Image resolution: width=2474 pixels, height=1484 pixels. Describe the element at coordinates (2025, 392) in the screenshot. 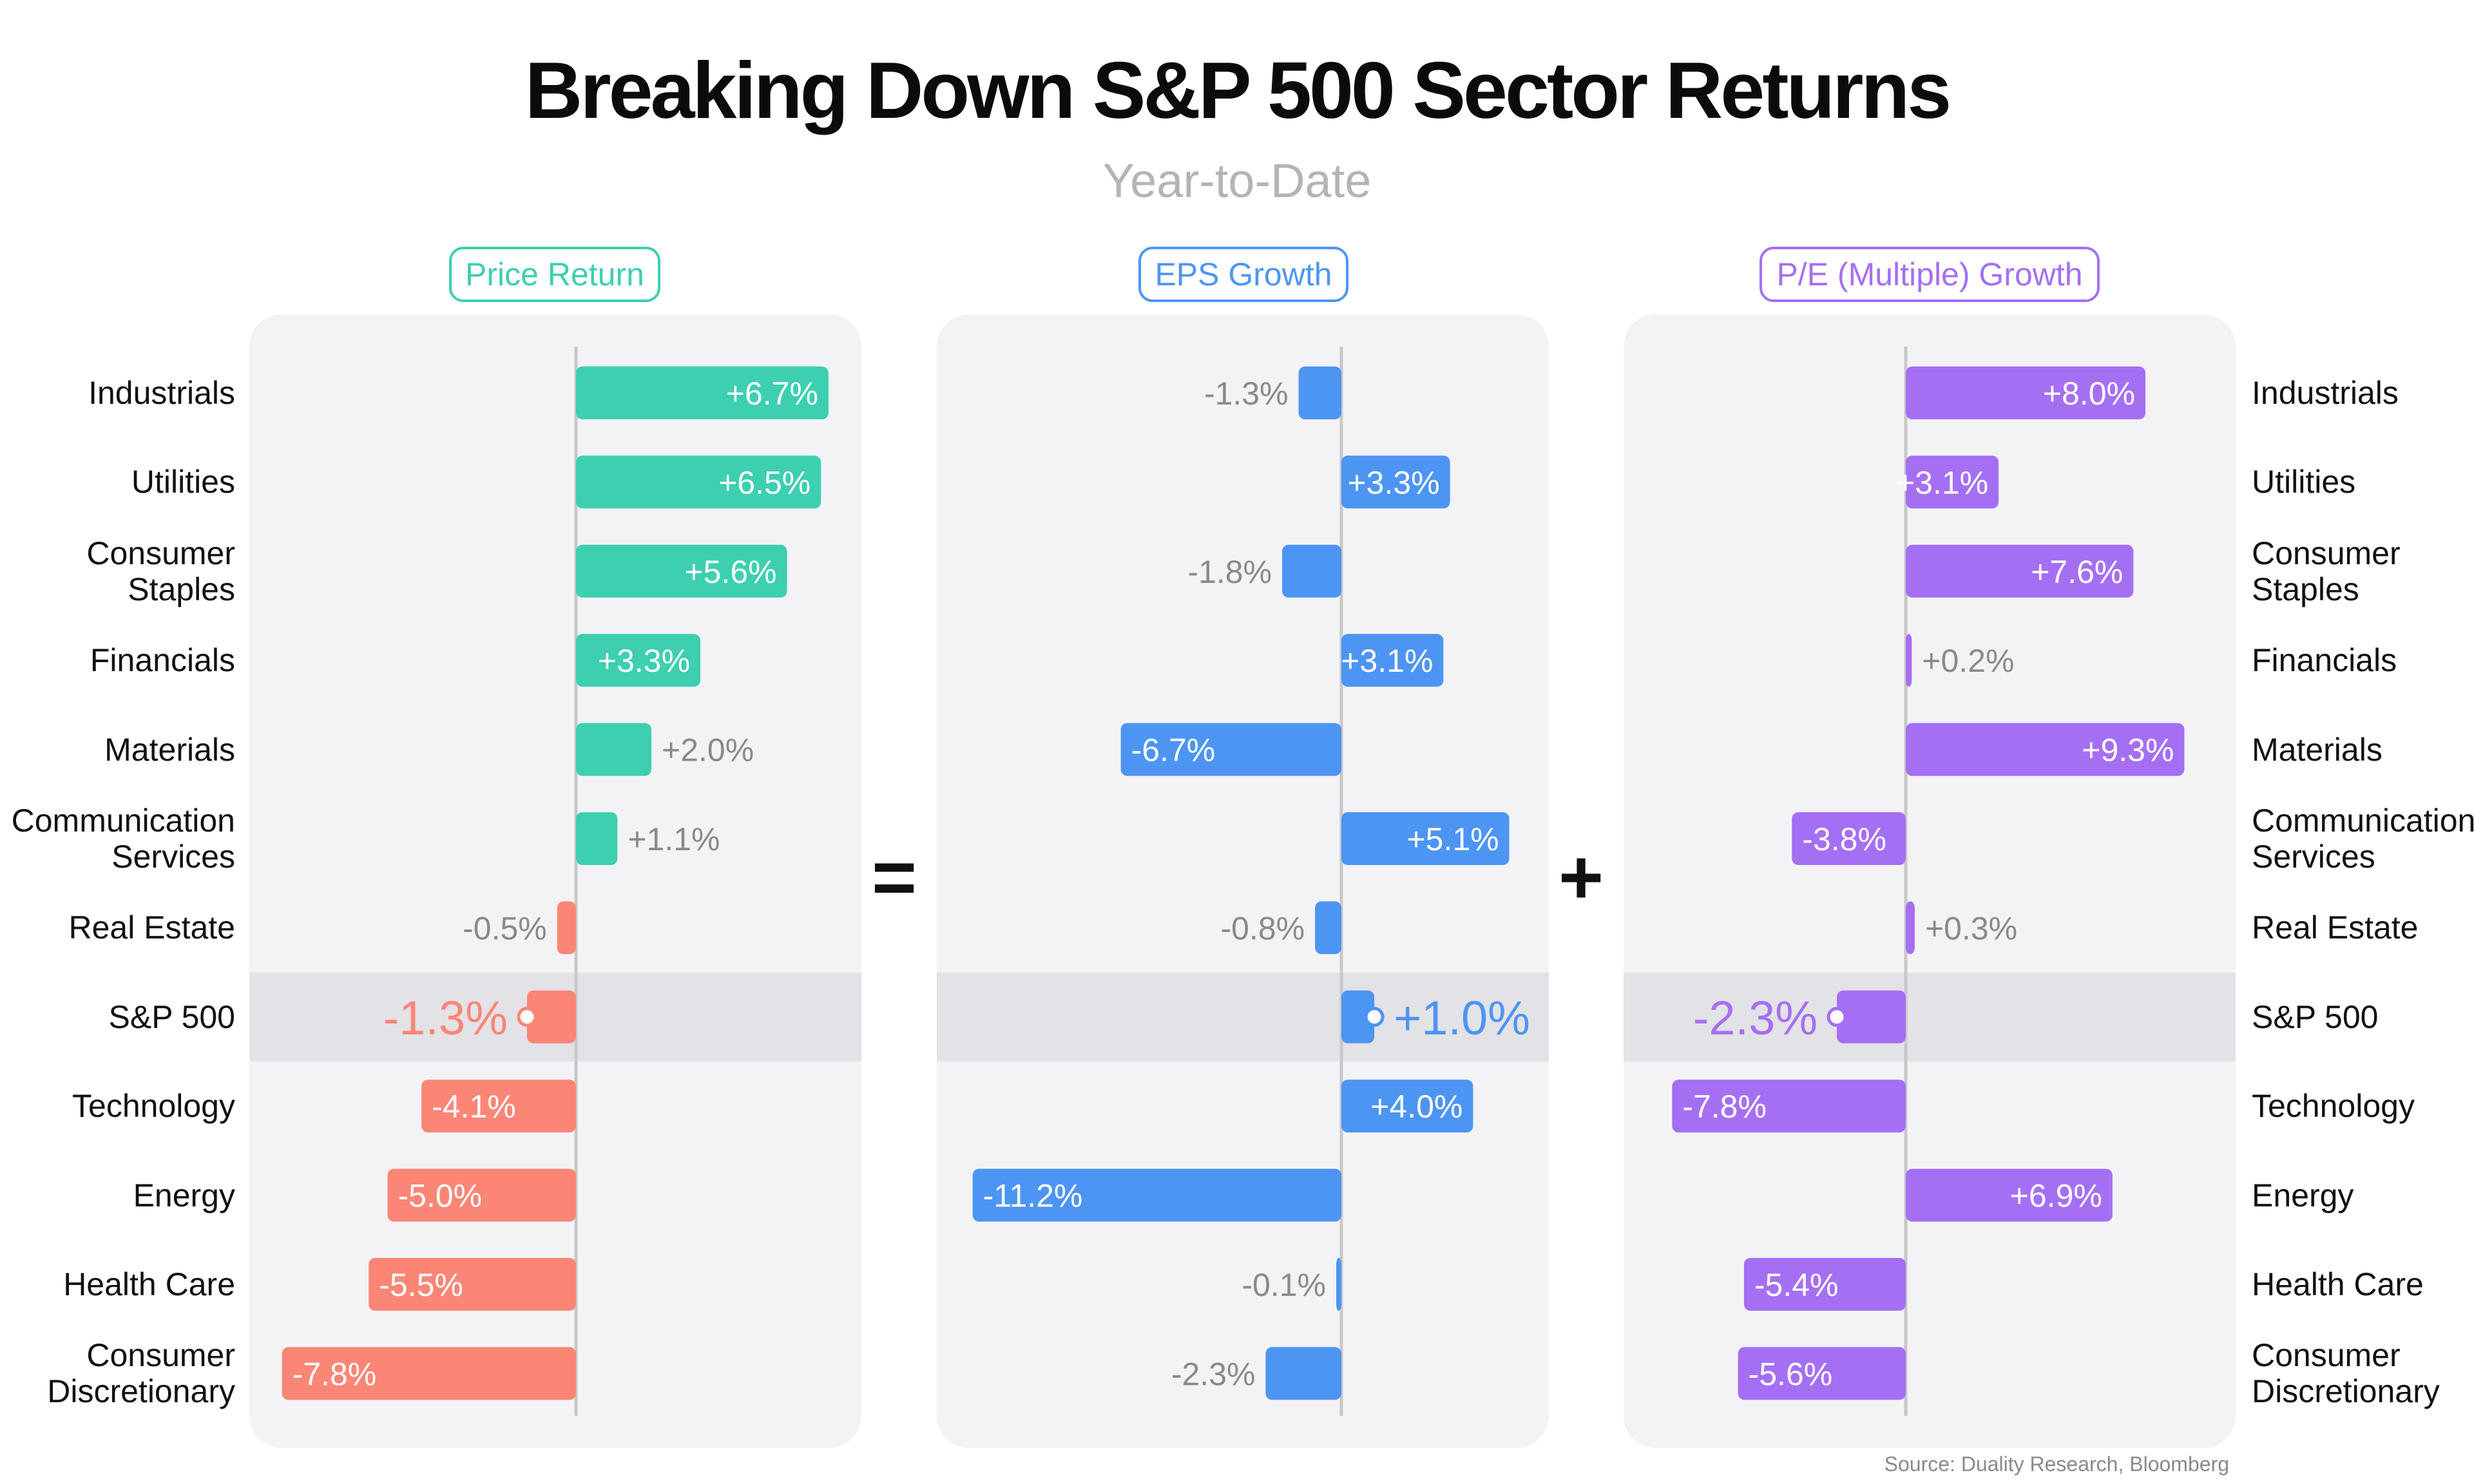

I see `p-e-multiple-growth-bar-industrials` at that location.